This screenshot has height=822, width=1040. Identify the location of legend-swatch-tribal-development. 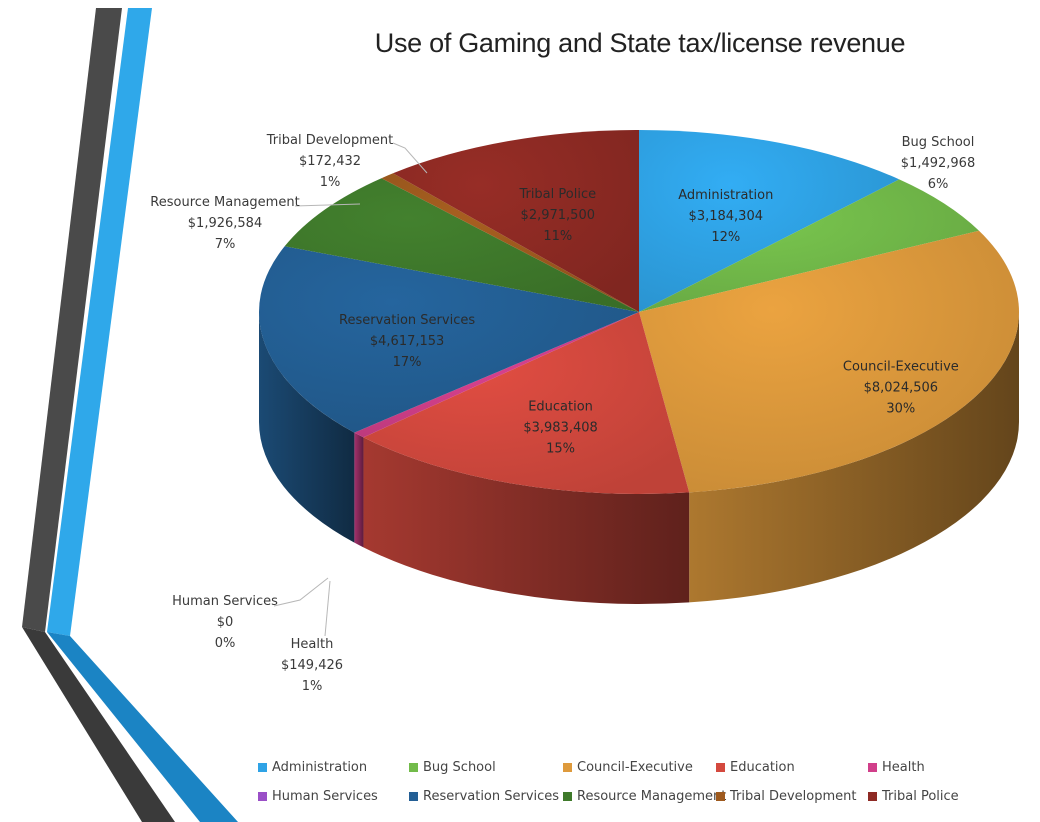
(720, 796).